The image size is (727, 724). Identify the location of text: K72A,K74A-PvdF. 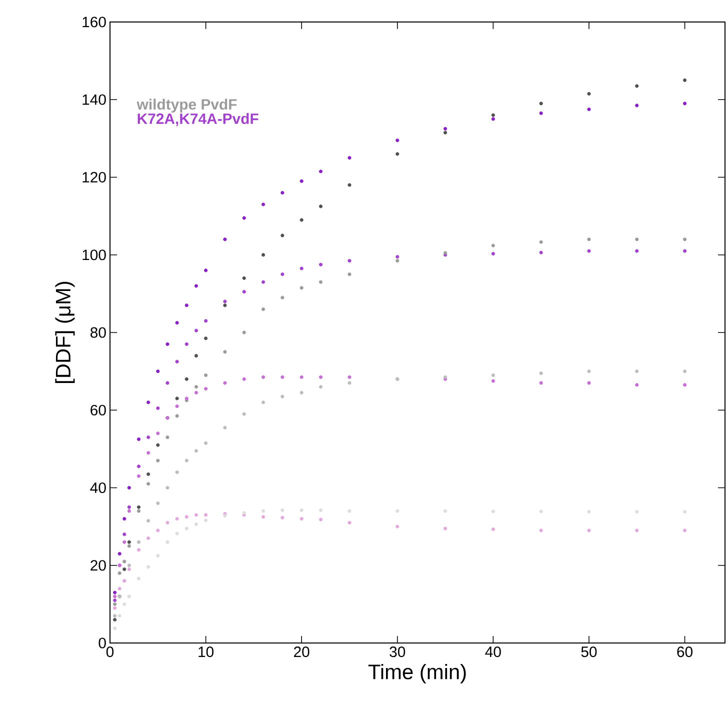
(198, 119).